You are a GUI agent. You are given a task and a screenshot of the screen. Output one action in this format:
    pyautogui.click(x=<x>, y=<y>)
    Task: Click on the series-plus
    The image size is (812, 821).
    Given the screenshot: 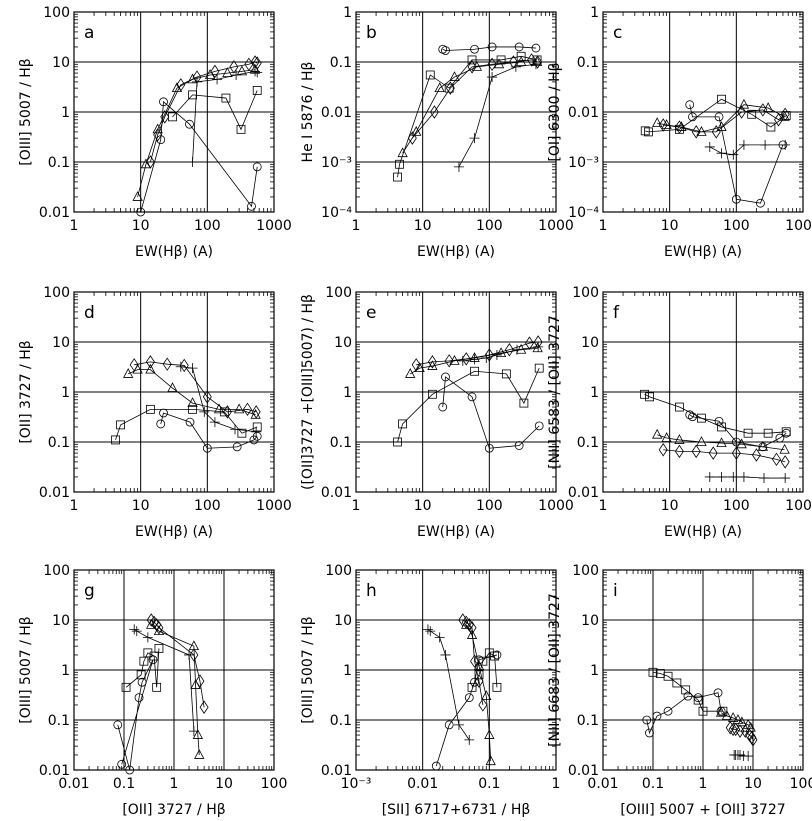 What is the action you would take?
    pyautogui.click(x=164, y=680)
    